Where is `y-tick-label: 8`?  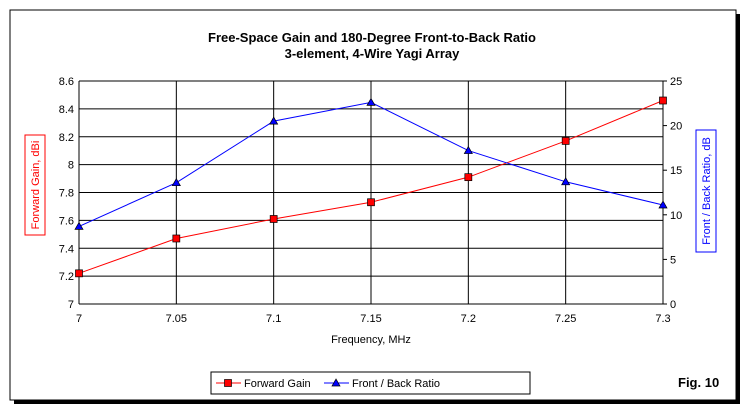
y-tick-label: 8 is located at coordinates (71, 166).